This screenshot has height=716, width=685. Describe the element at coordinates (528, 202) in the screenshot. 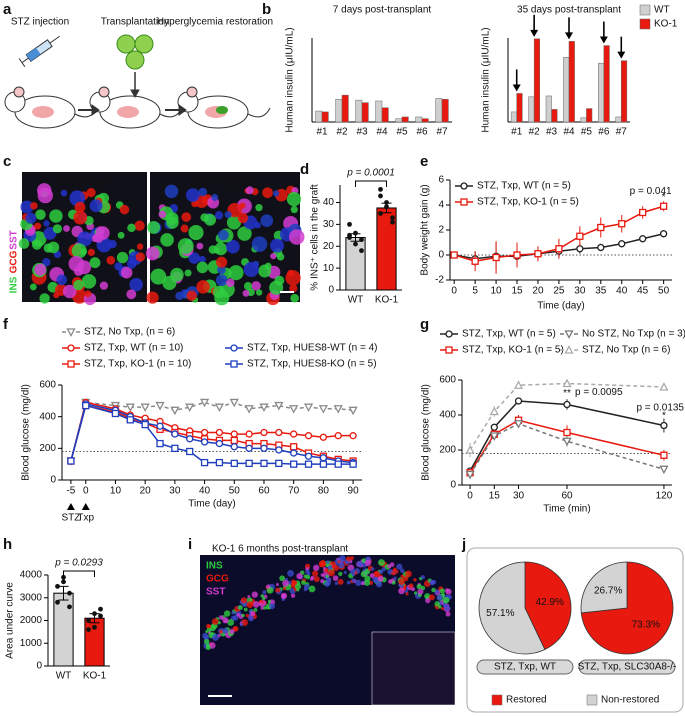

I see `legend-label: STZ, Txp, KO-1 (n = 5)` at that location.